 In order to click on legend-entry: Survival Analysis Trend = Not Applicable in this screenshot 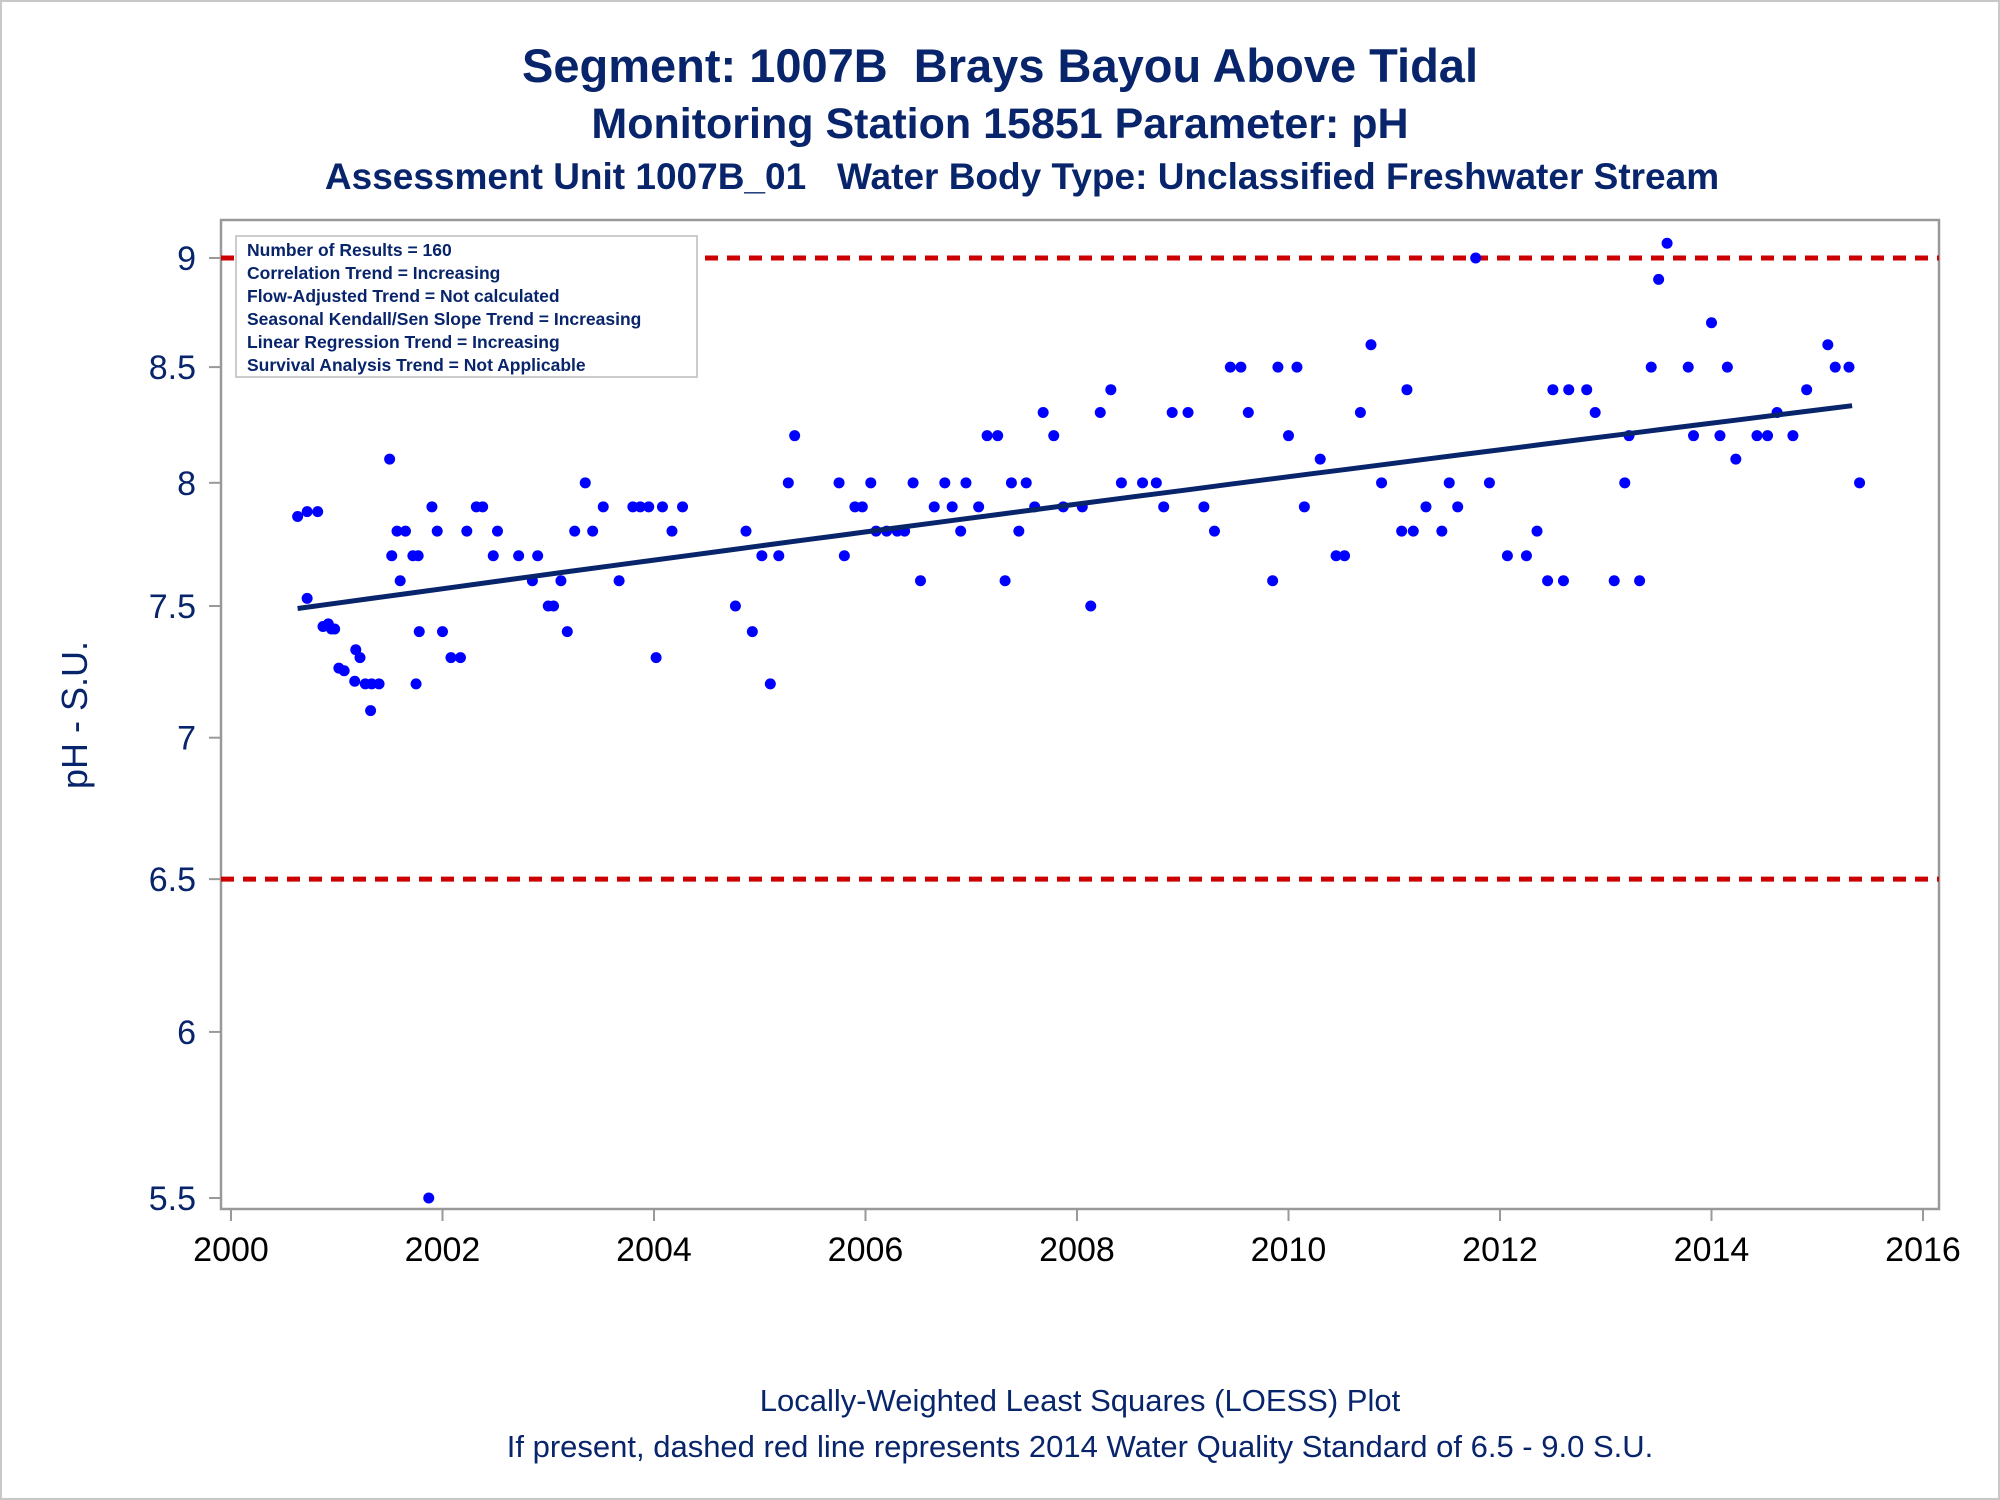, I will do `click(416, 365)`.